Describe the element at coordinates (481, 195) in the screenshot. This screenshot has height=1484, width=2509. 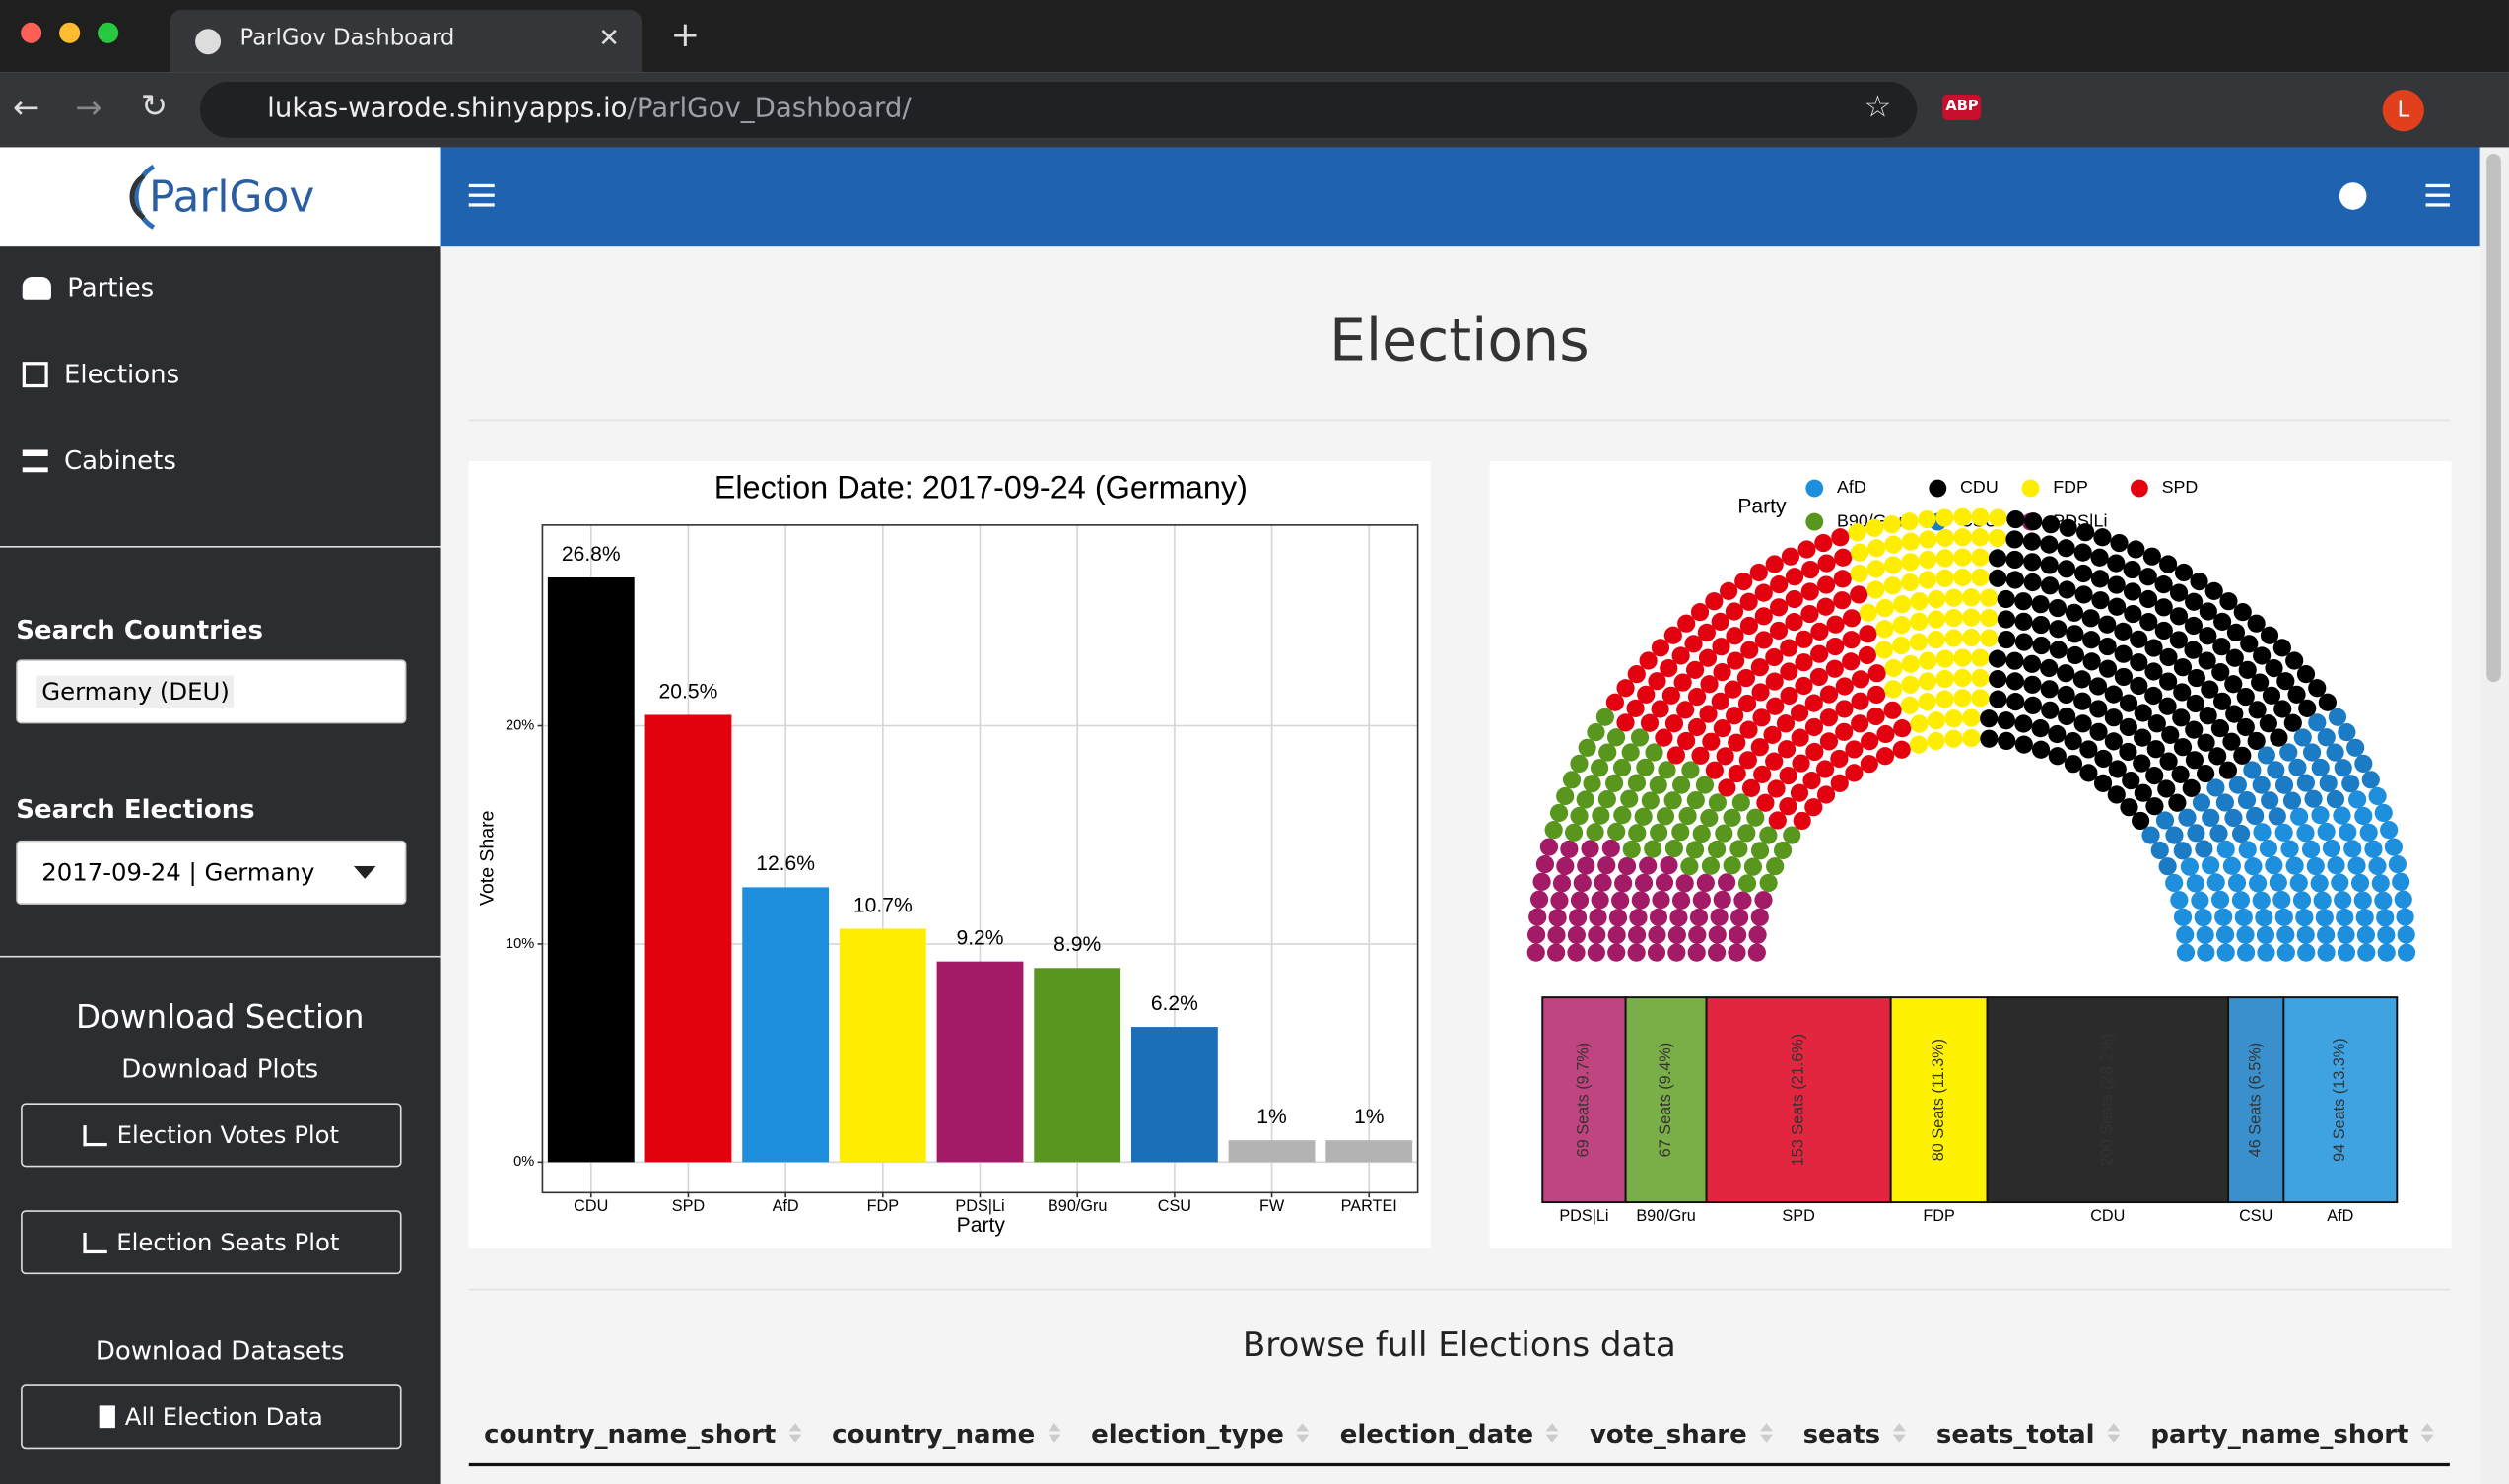
I see `sidebar-toggle` at that location.